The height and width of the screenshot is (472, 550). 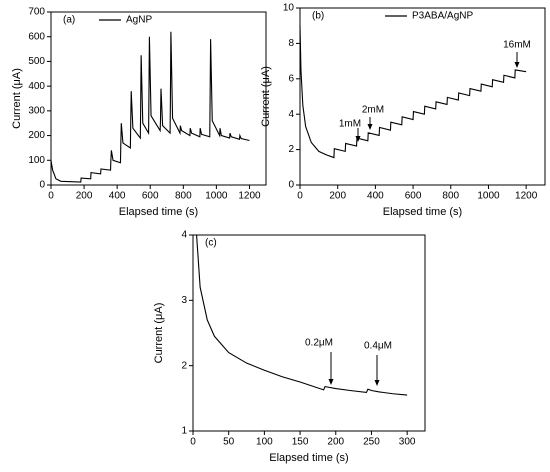 I want to click on panel-label: (b), so click(x=318, y=16).